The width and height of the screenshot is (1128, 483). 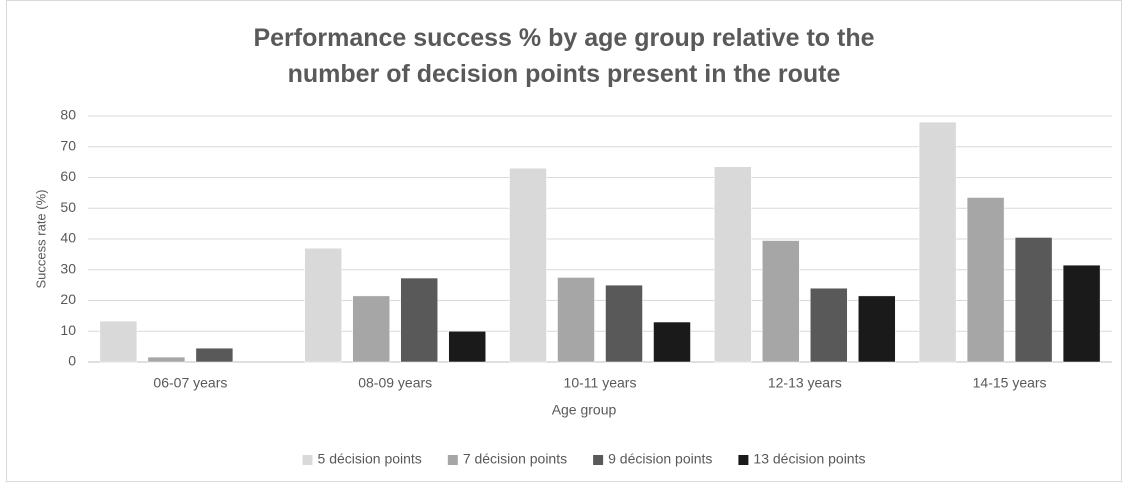 What do you see at coordinates (190, 383) in the screenshot?
I see `x-tick-label: 06-07 years` at bounding box center [190, 383].